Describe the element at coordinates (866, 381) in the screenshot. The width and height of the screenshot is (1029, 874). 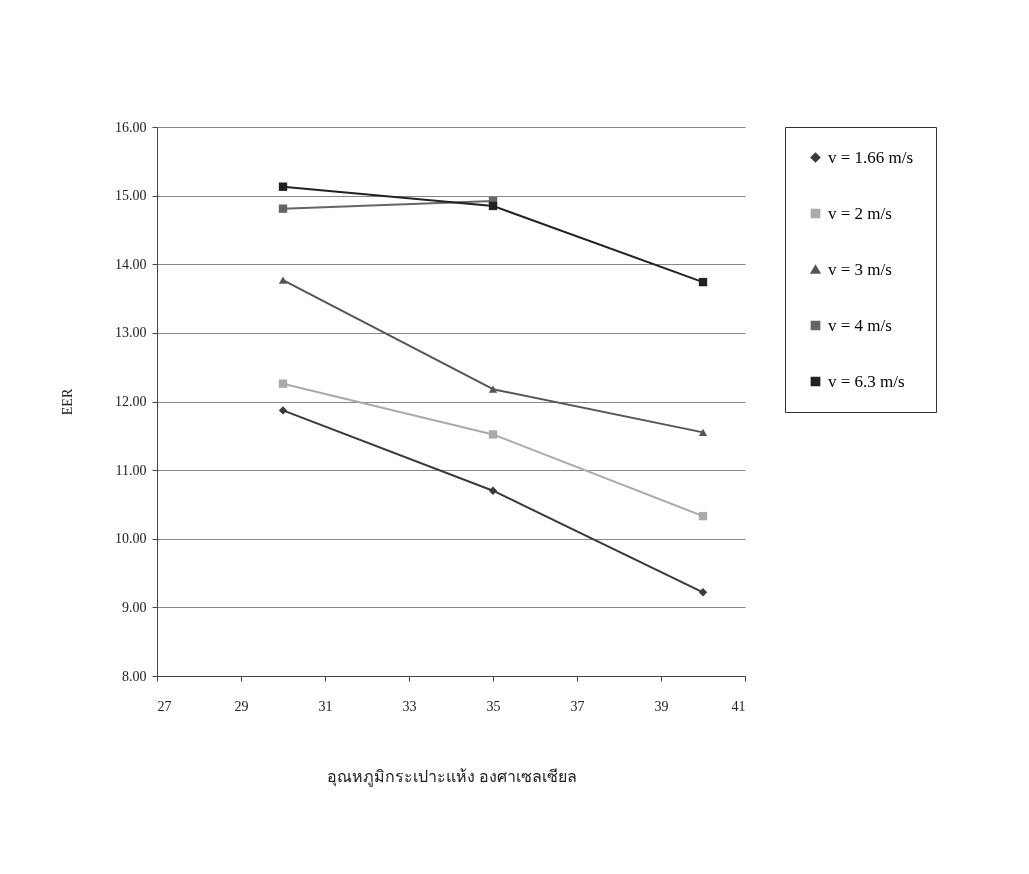
I see `legend-label: v = 6.3 m/s` at that location.